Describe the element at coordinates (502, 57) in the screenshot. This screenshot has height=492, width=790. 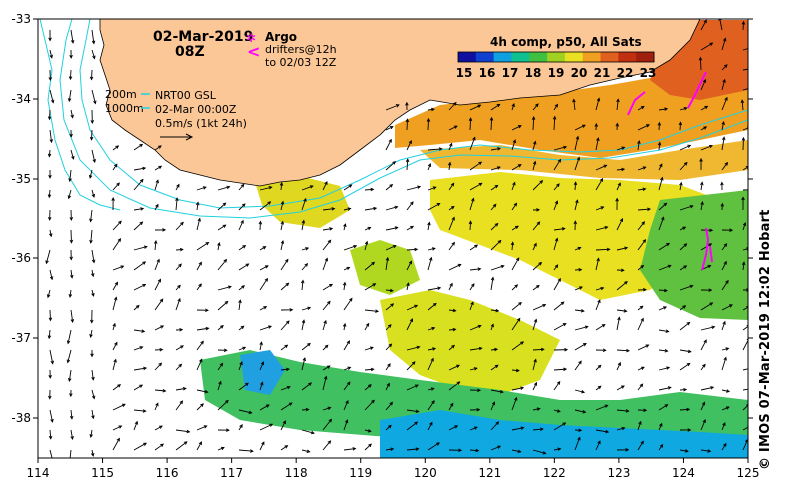
I see `colorbar-swatch` at that location.